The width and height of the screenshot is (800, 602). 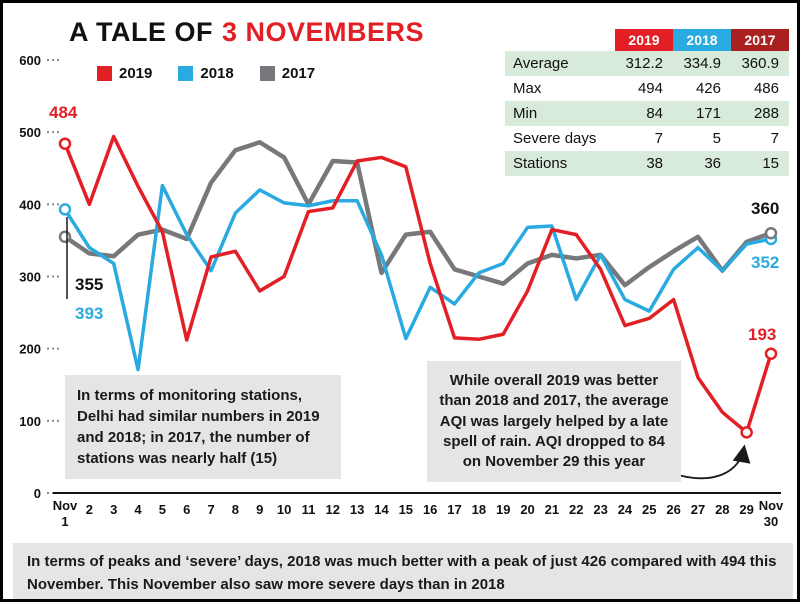 I want to click on cell-value: 36, so click(x=712, y=163).